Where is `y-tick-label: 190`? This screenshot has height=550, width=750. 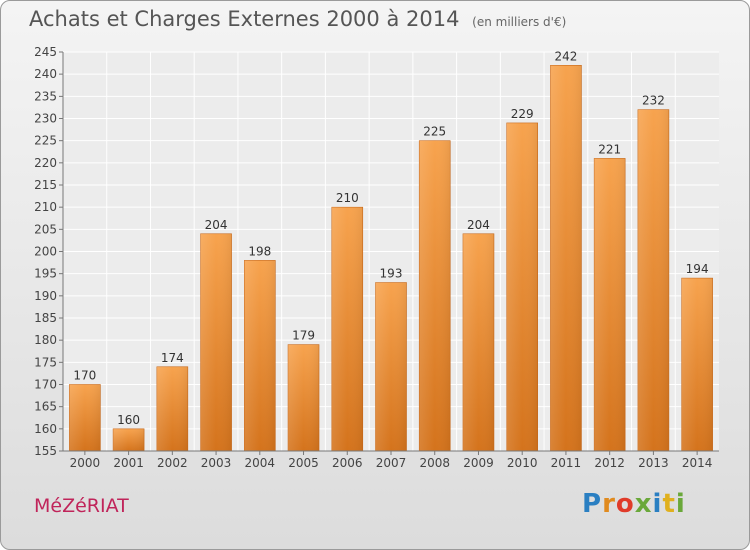 y-tick-label: 190 is located at coordinates (45, 296).